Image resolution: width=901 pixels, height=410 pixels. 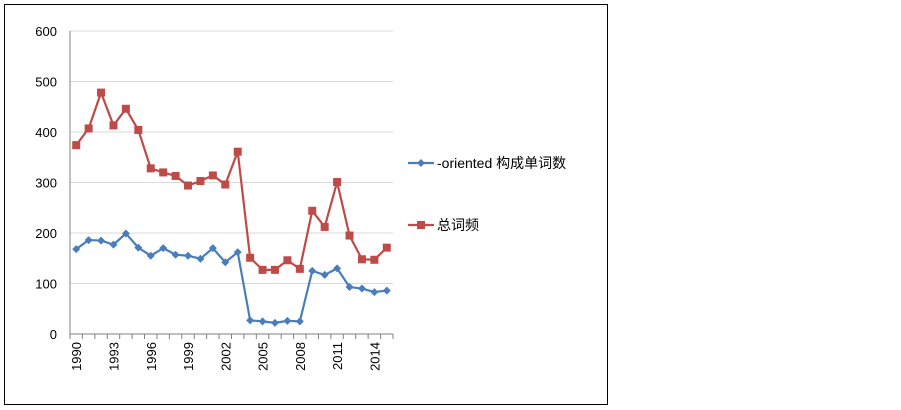 What do you see at coordinates (113, 244) in the screenshot?
I see `series-1-point-1993` at bounding box center [113, 244].